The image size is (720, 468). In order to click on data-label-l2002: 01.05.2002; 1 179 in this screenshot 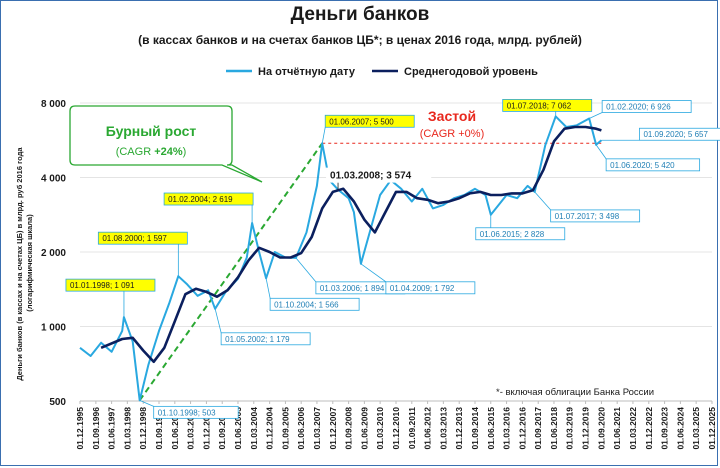, I will do `click(257, 339)`.